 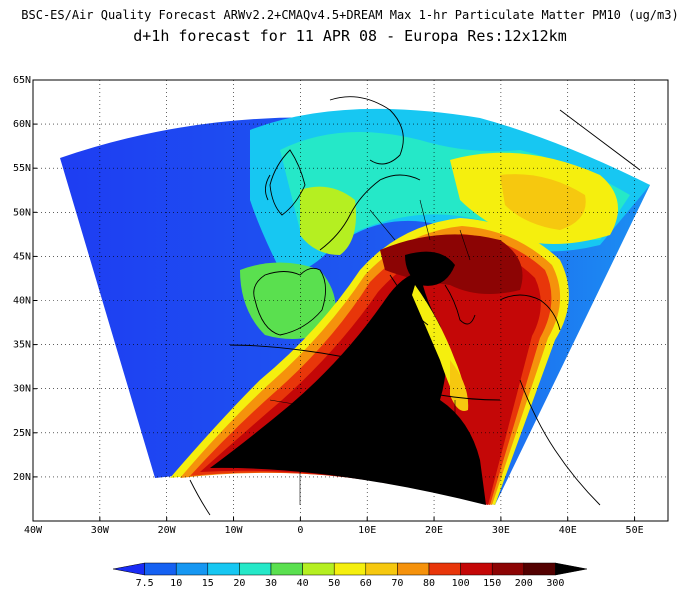 What do you see at coordinates (167, 530) in the screenshot?
I see `lon-label: 20W` at bounding box center [167, 530].